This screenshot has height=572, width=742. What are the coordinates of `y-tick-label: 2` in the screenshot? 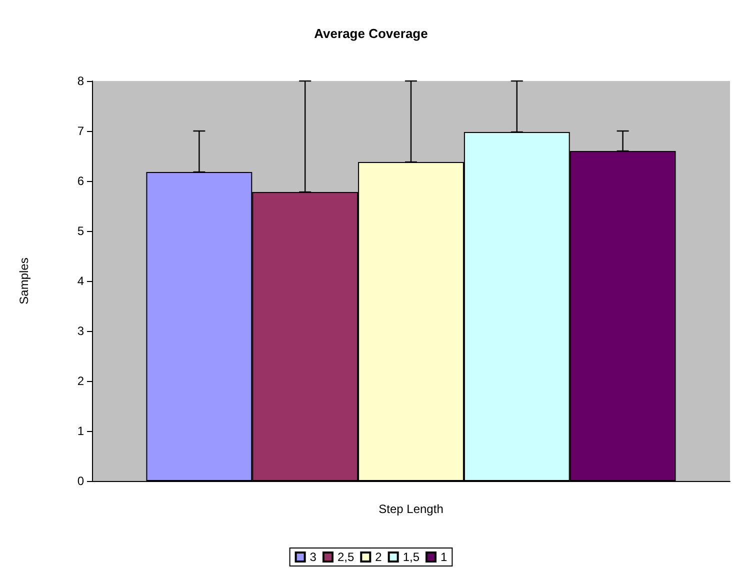 It's located at (80, 381).